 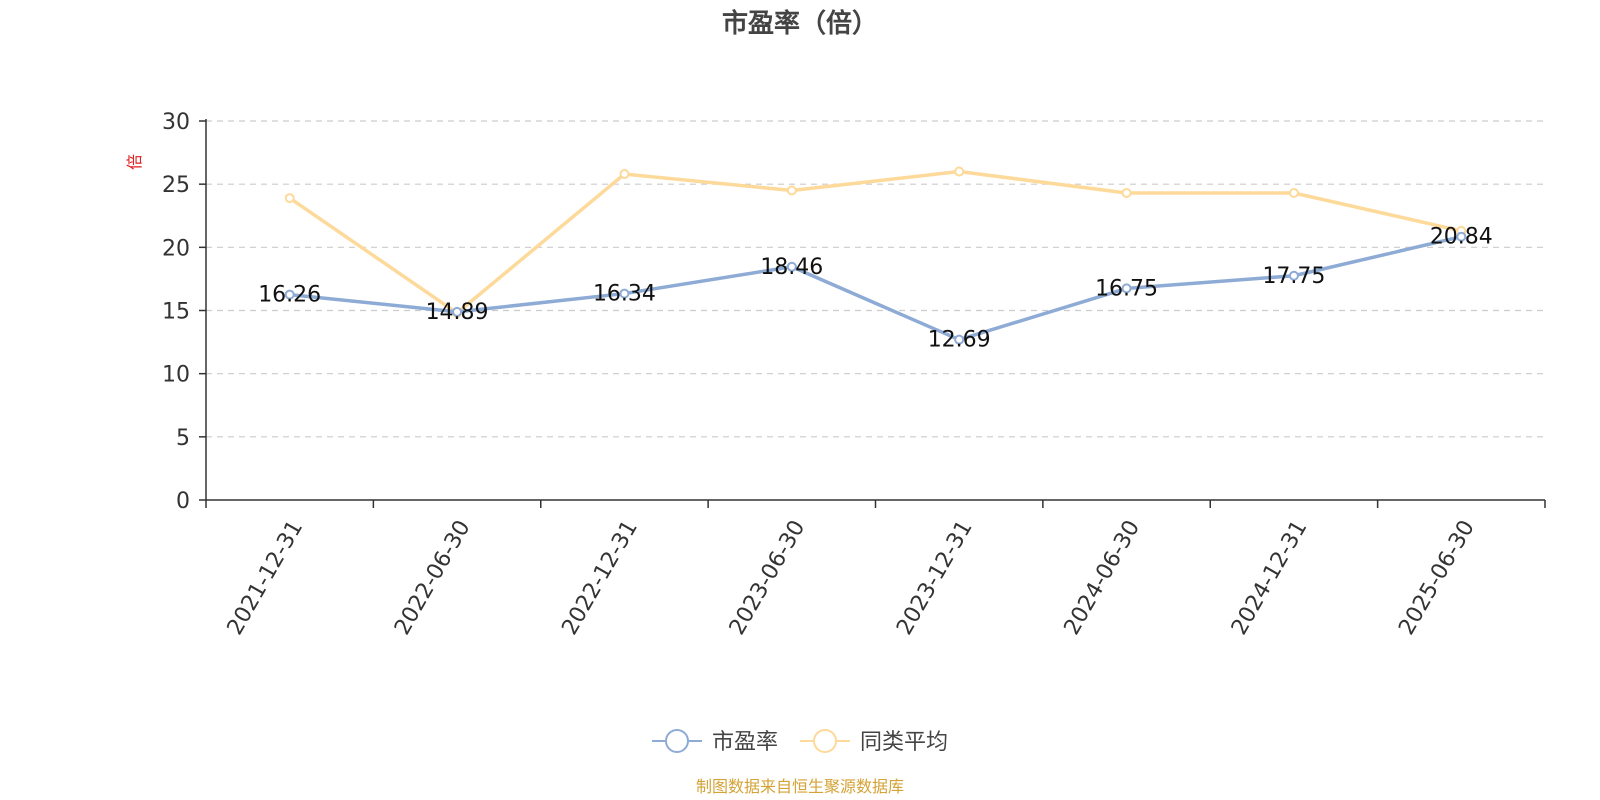 I want to click on legend: 市盈率 同类平均, so click(x=799, y=742).